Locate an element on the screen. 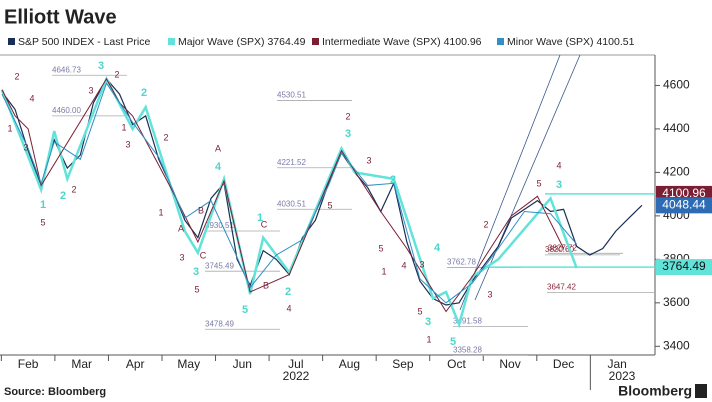  year-label: 2023 is located at coordinates (622, 376).